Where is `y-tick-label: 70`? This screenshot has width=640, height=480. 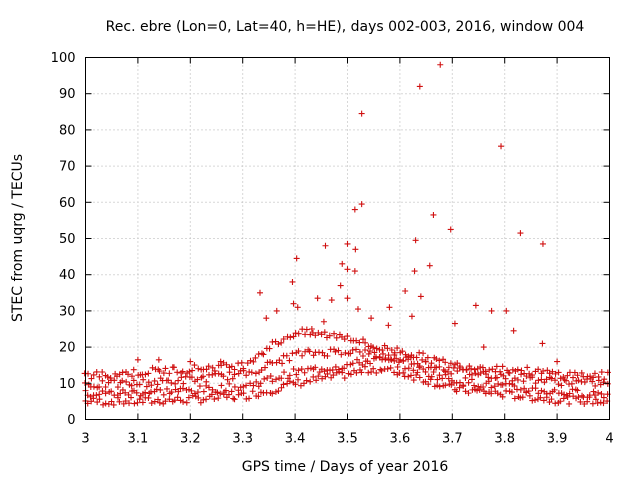 y-tick-label: 70 is located at coordinates (67, 167).